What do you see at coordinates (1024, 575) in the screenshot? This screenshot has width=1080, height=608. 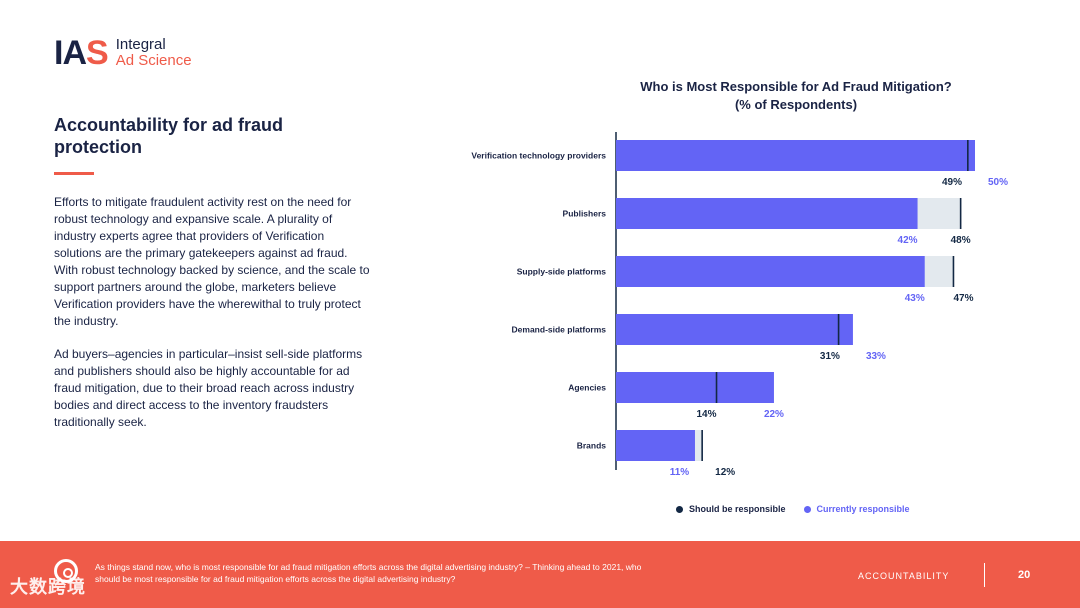 I see `page-number: 20` at bounding box center [1024, 575].